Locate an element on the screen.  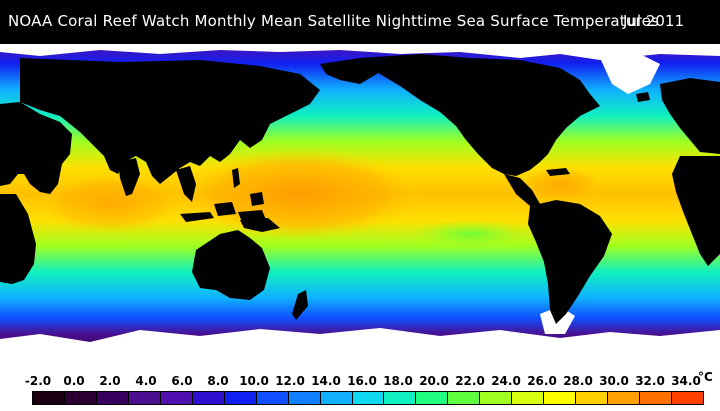
legend-unit: °C is located at coordinates (705, 377).